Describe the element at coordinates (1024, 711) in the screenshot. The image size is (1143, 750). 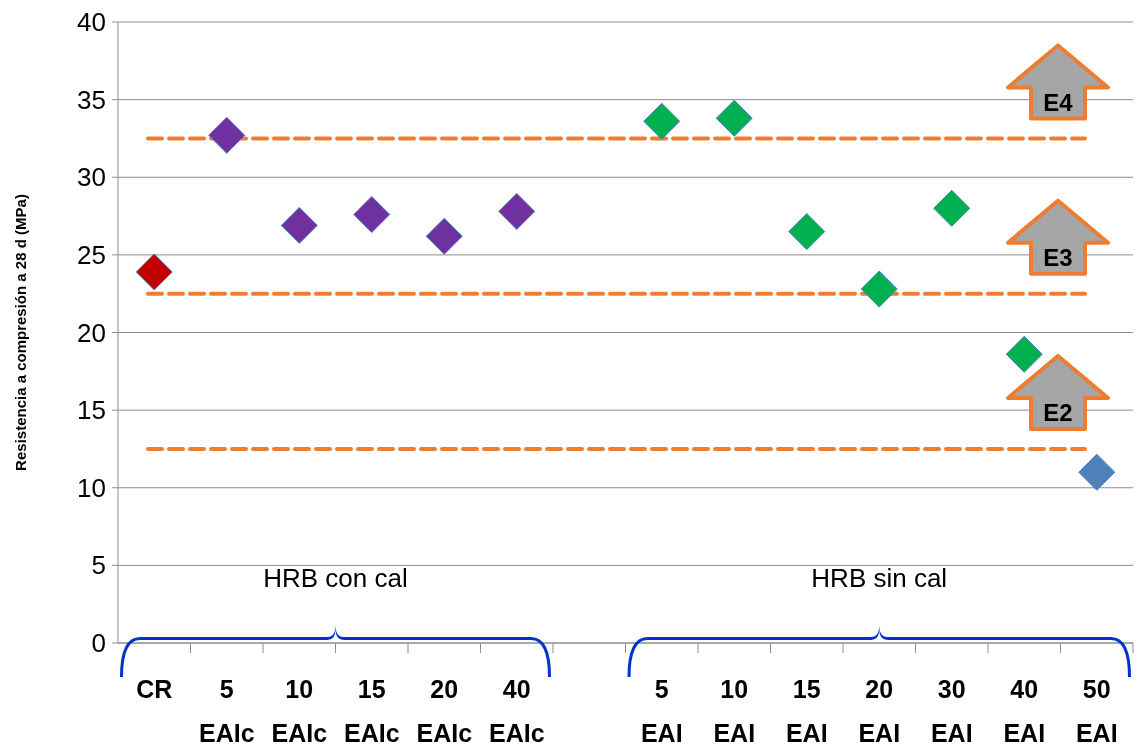
I see `x-tick-label: 40 EAI` at that location.